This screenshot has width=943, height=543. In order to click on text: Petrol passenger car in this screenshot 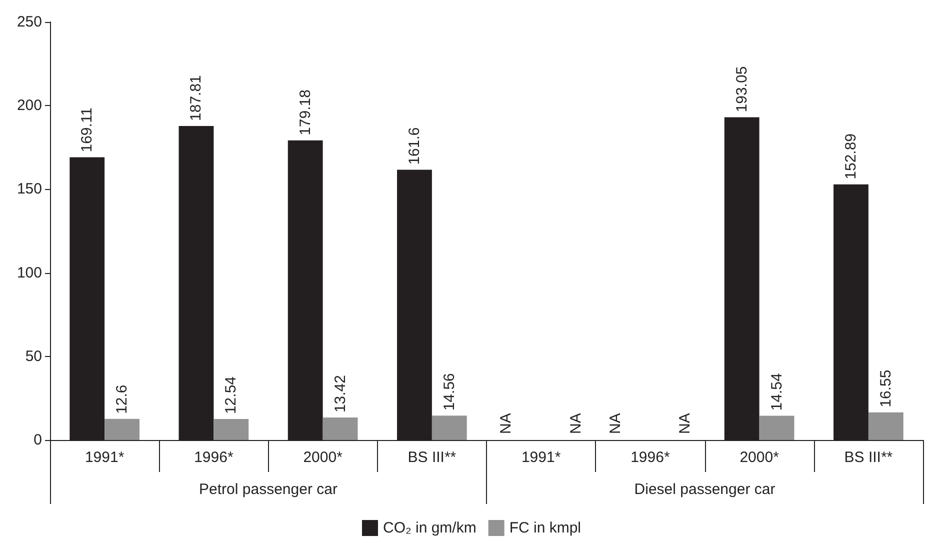, I will do `click(268, 489)`.